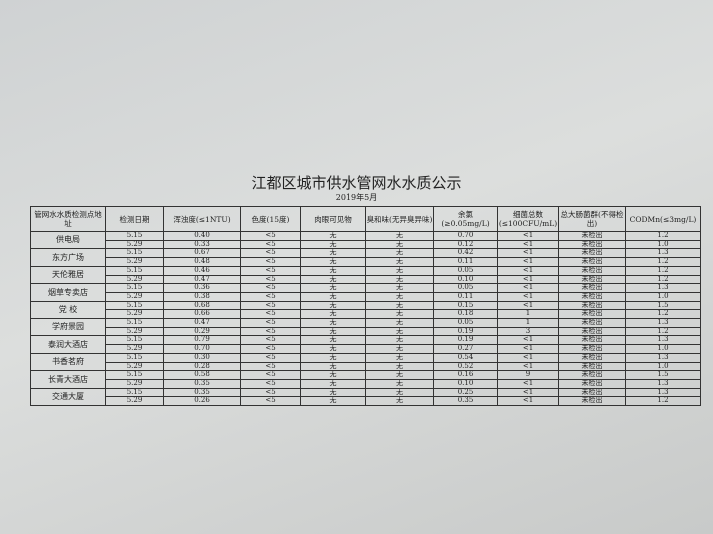 This screenshot has height=534, width=713. What do you see at coordinates (68, 310) in the screenshot?
I see `site-cell: 党 校` at bounding box center [68, 310].